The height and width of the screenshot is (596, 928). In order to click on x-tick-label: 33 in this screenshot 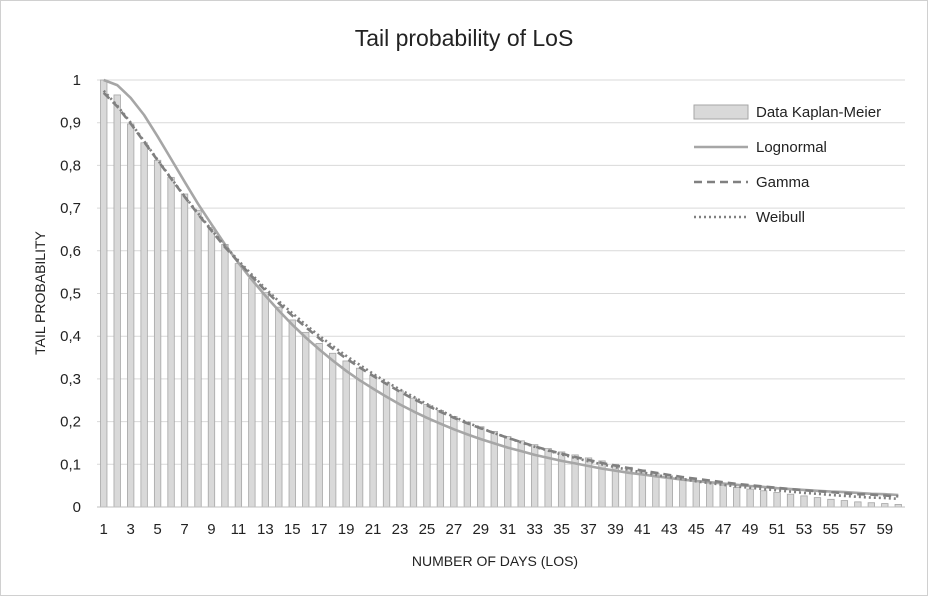, I will do `click(534, 529)`.